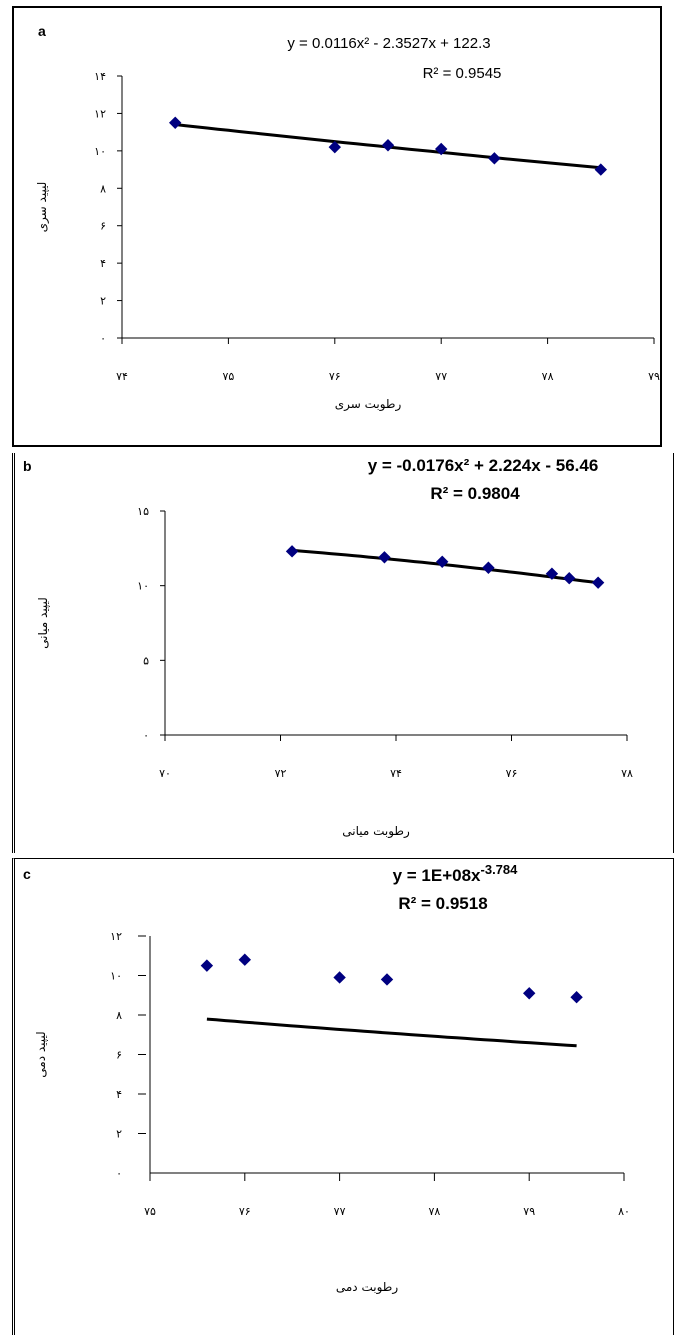 This screenshot has width=678, height=1336. What do you see at coordinates (27, 874) in the screenshot?
I see `panel-label: c` at bounding box center [27, 874].